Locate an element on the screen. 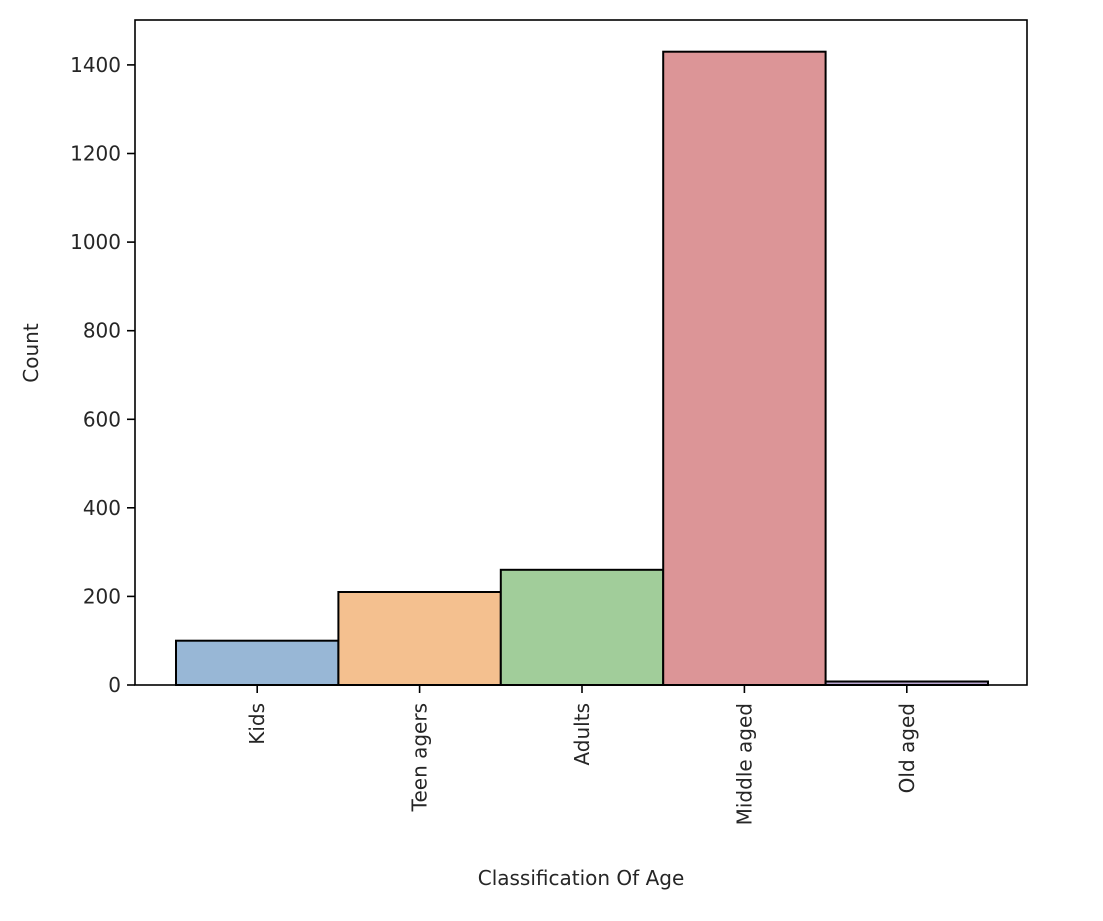 This screenshot has height=921, width=1103. y-axis-label: Count is located at coordinates (31, 353).